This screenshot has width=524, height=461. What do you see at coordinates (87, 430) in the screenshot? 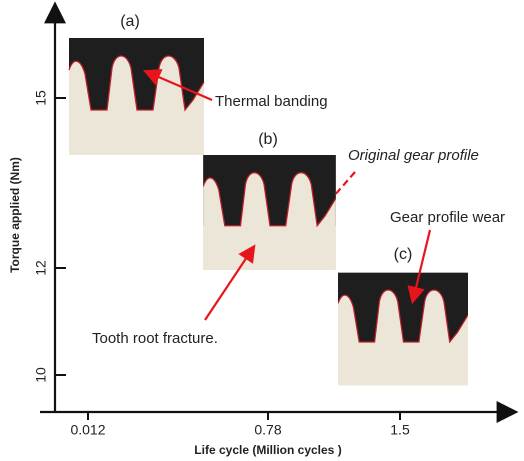
I see `x-tick-label: 0.012` at bounding box center [87, 430].